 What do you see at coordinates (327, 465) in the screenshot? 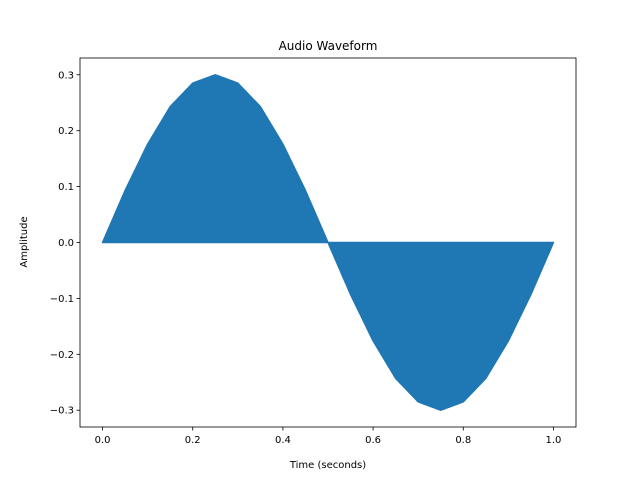
I see `x-axis-label: Time (seconds)` at bounding box center [327, 465].